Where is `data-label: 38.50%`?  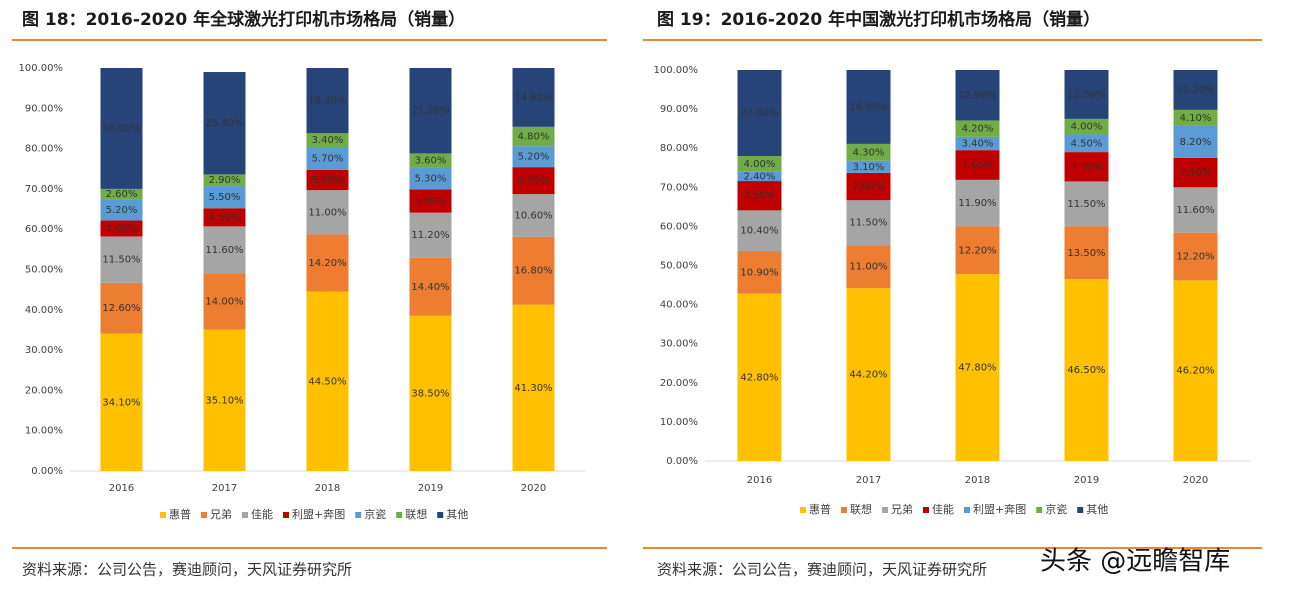
data-label: 38.50% is located at coordinates (430, 393).